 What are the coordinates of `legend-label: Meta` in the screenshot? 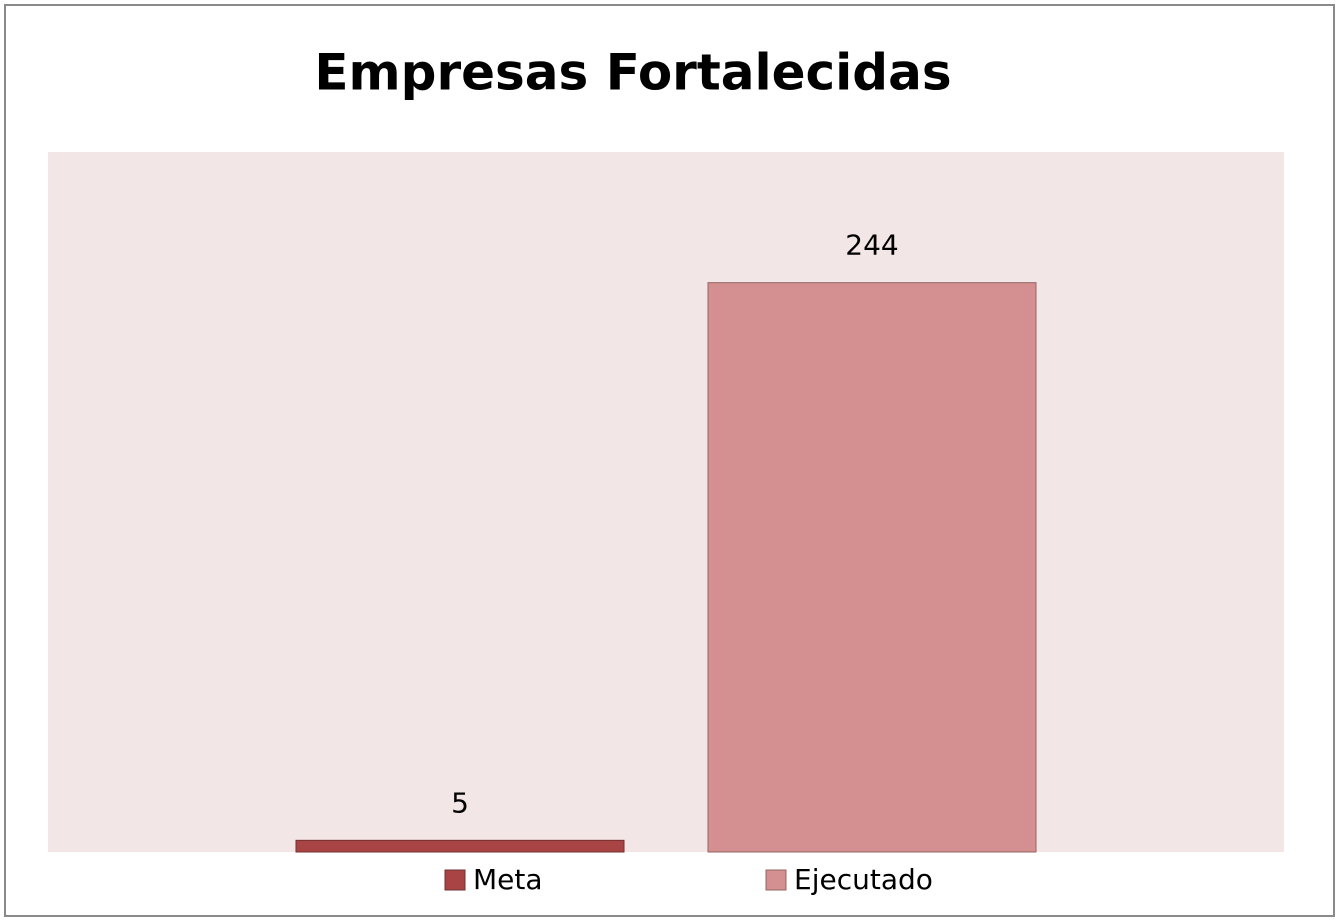 It's located at (508, 879).